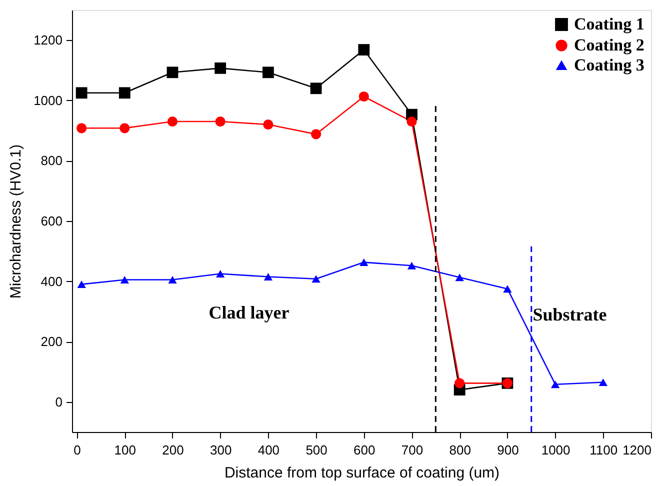 This screenshot has width=666, height=486. Describe the element at coordinates (221, 450) in the screenshot. I see `x-tick-label: 300` at that location.